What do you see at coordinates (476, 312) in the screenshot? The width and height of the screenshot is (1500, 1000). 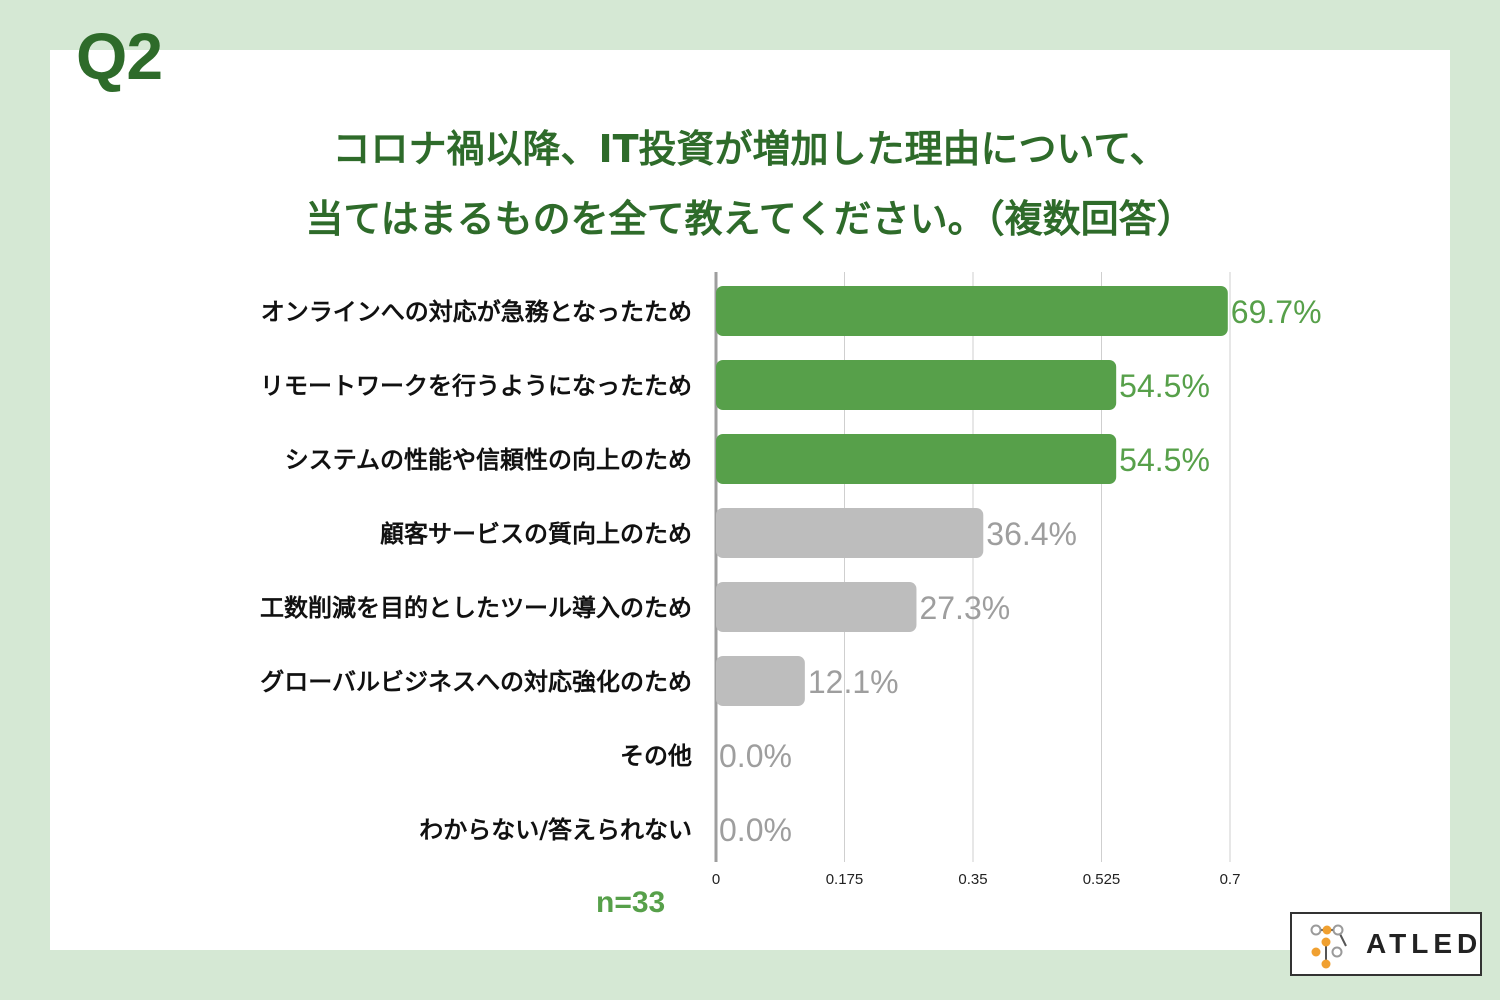 I see `category-label: オンラインへの対応が急務となったため` at bounding box center [476, 312].